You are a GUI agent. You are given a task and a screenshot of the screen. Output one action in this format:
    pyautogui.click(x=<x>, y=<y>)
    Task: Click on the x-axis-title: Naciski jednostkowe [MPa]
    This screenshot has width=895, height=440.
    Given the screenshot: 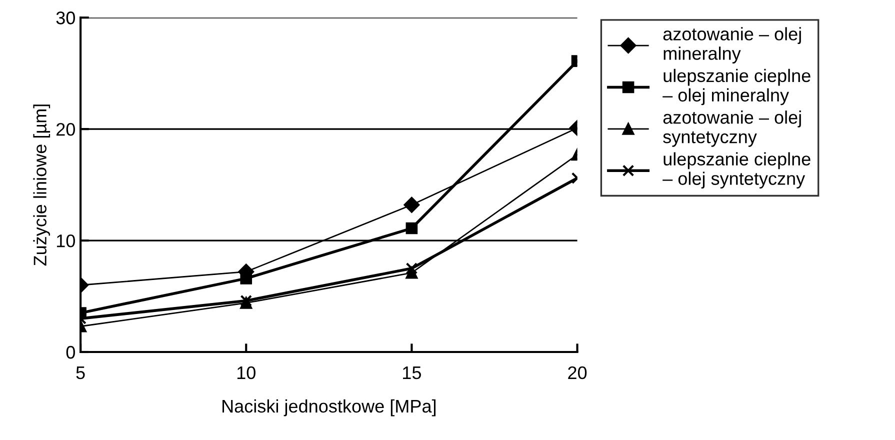 What is the action you would take?
    pyautogui.click(x=329, y=407)
    